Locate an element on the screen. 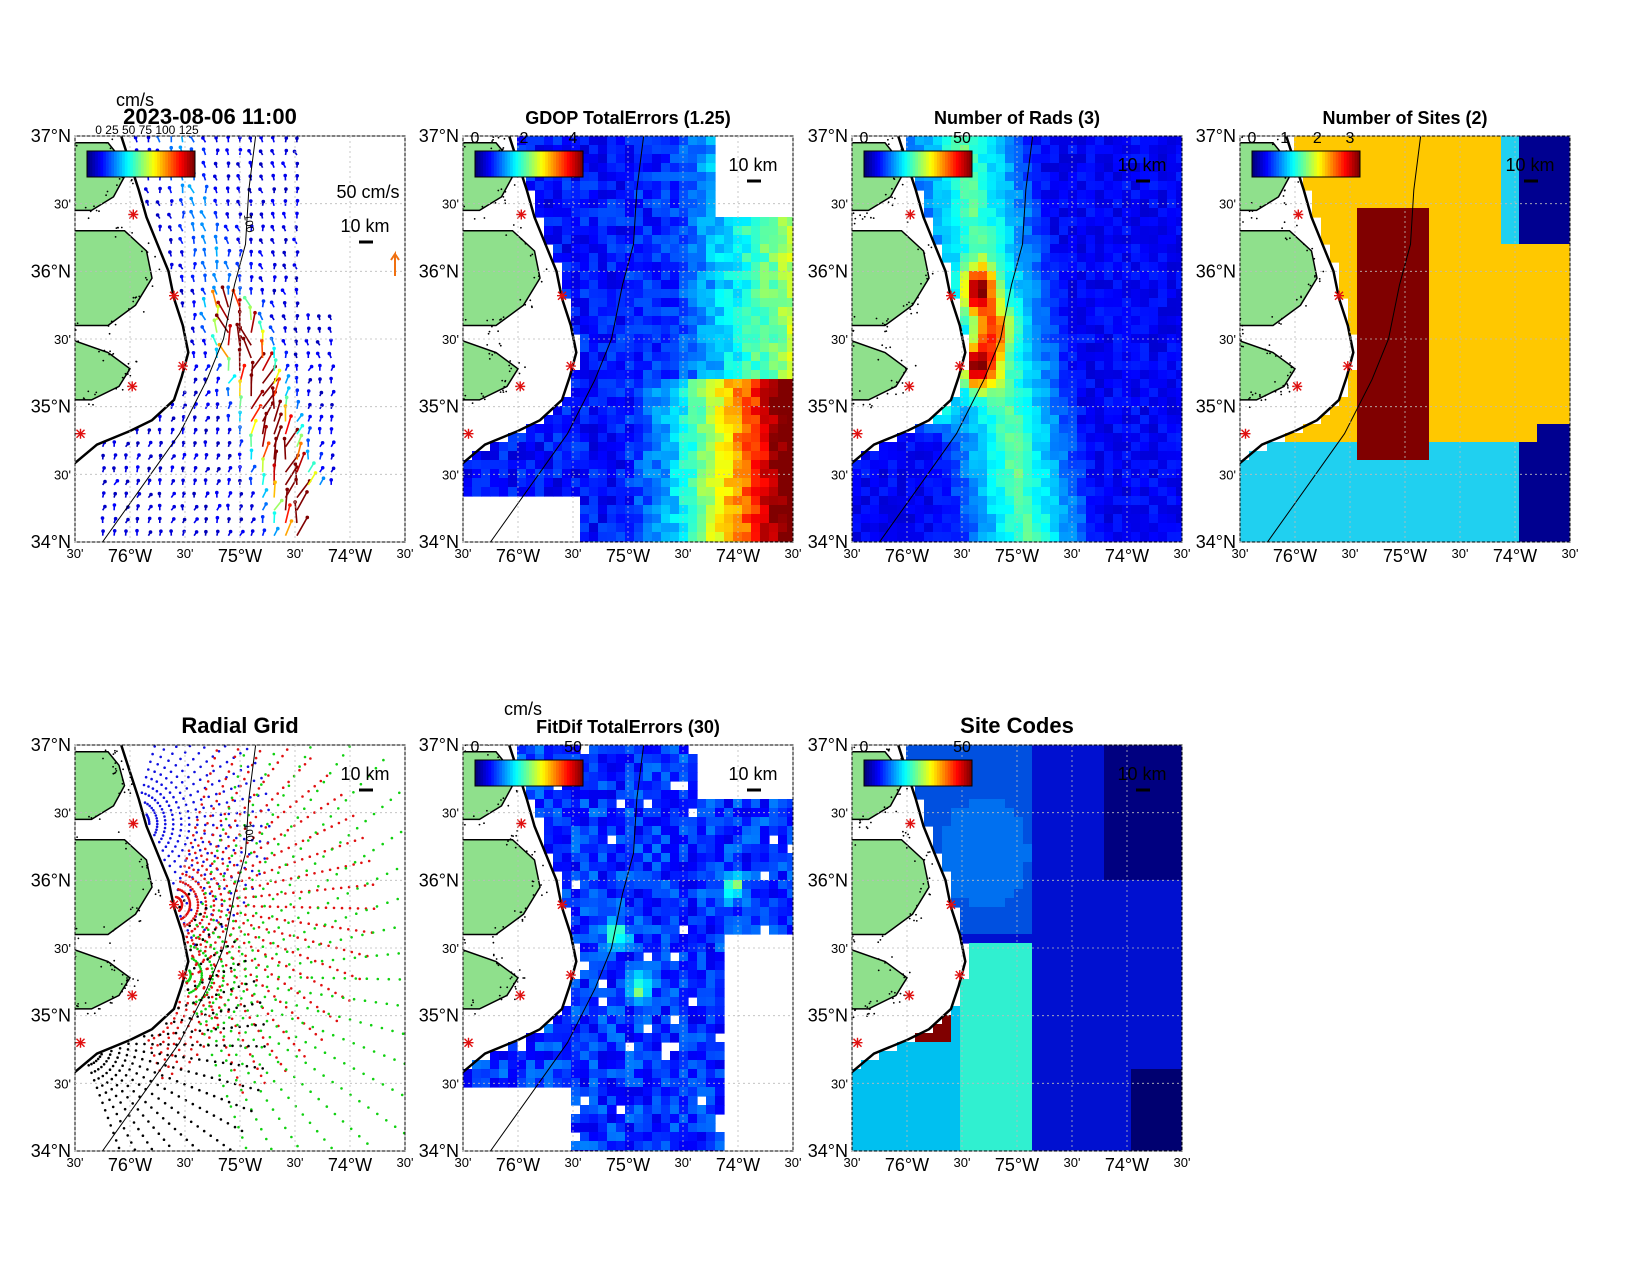  lon-tick-label: 30' is located at coordinates (793, 553).